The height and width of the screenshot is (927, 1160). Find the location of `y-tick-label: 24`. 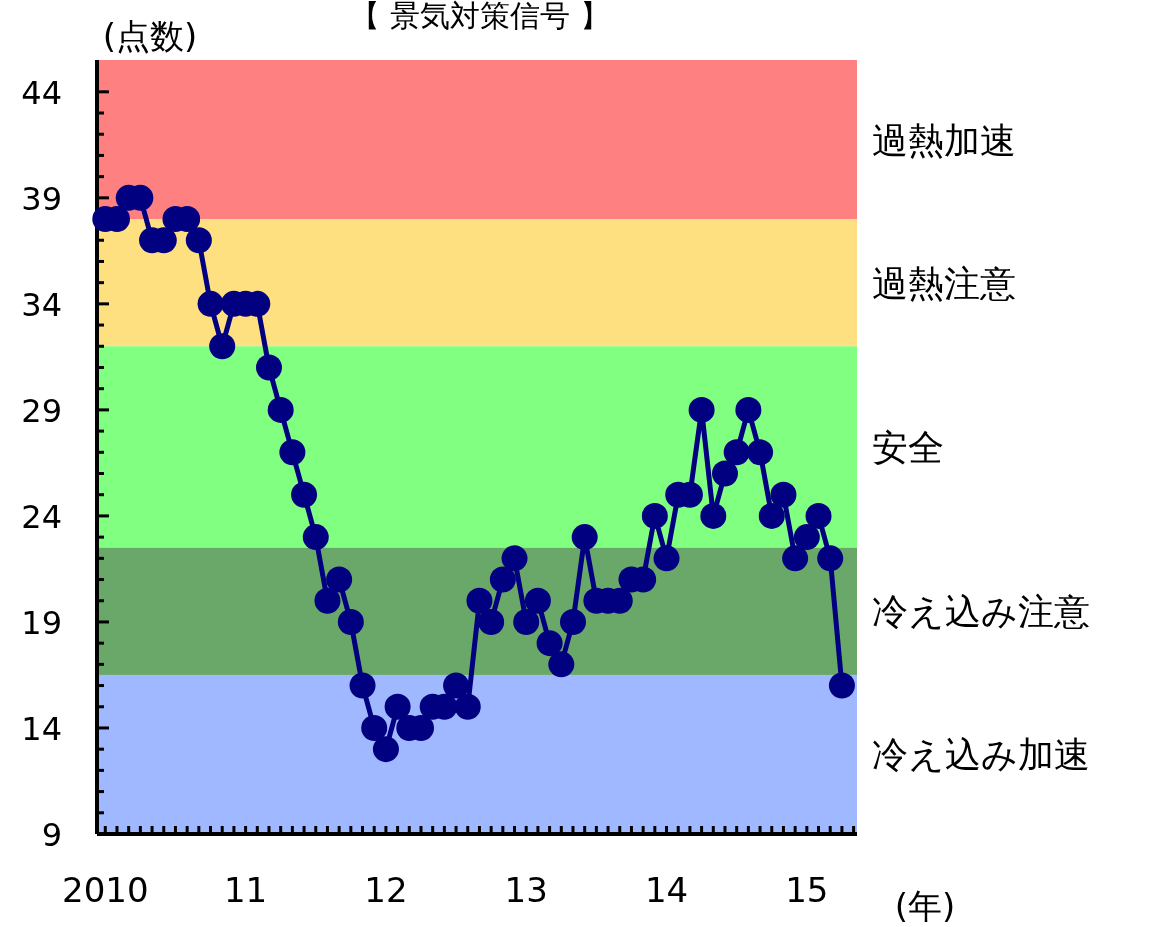

y-tick-label: 24 is located at coordinates (41, 516).